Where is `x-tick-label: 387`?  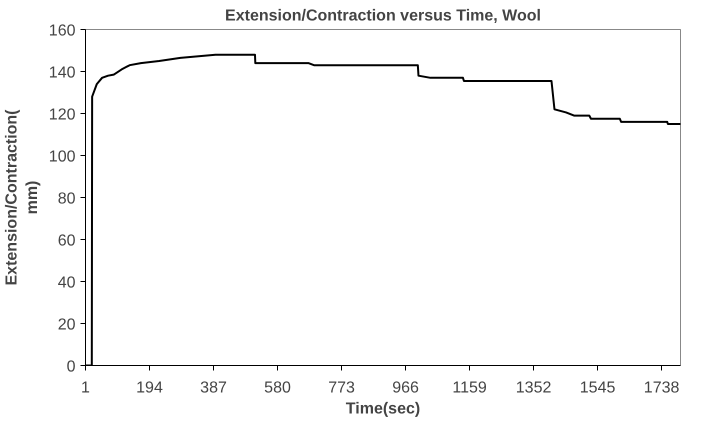 x-tick-label: 387 is located at coordinates (213, 388).